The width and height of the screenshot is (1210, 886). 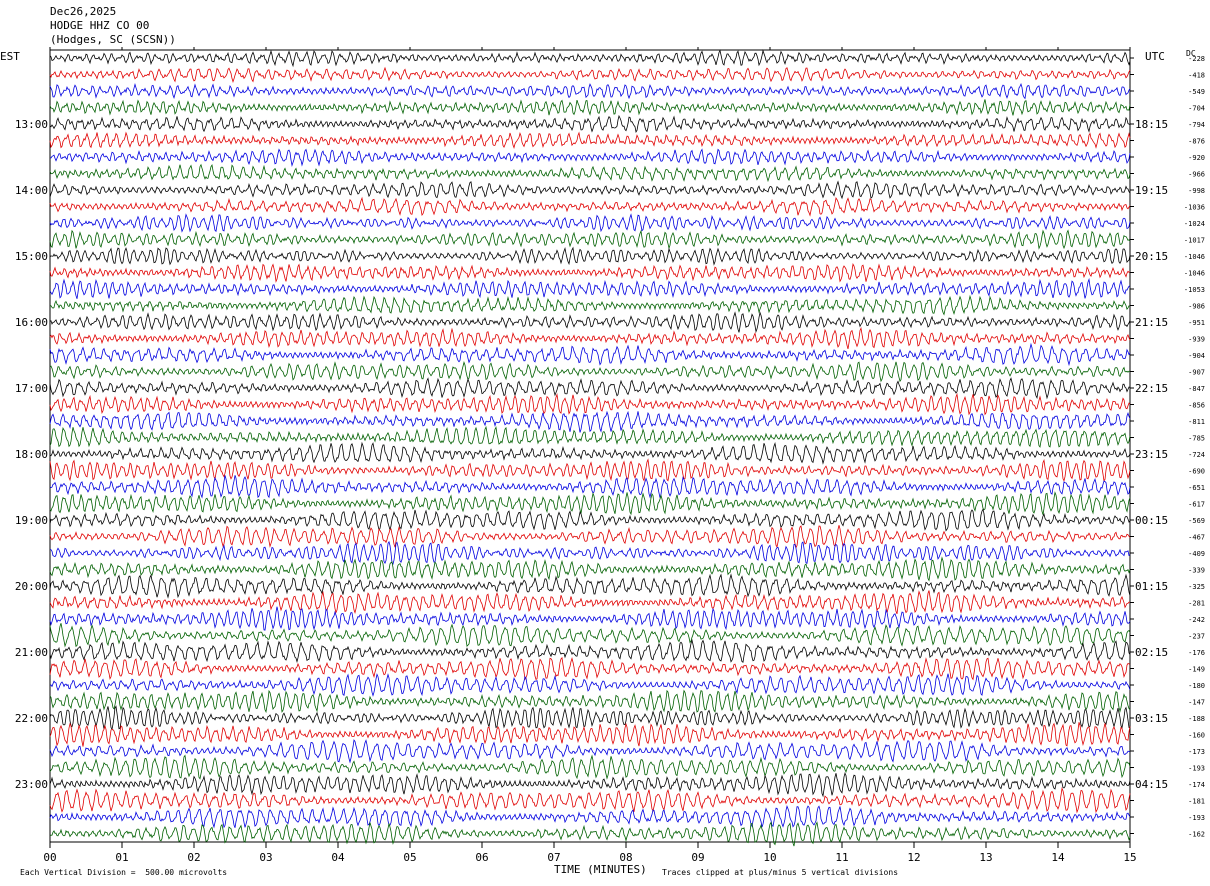 What do you see at coordinates (1151, 190) in the screenshot?
I see `utc-hour-label: 19:15` at bounding box center [1151, 190].